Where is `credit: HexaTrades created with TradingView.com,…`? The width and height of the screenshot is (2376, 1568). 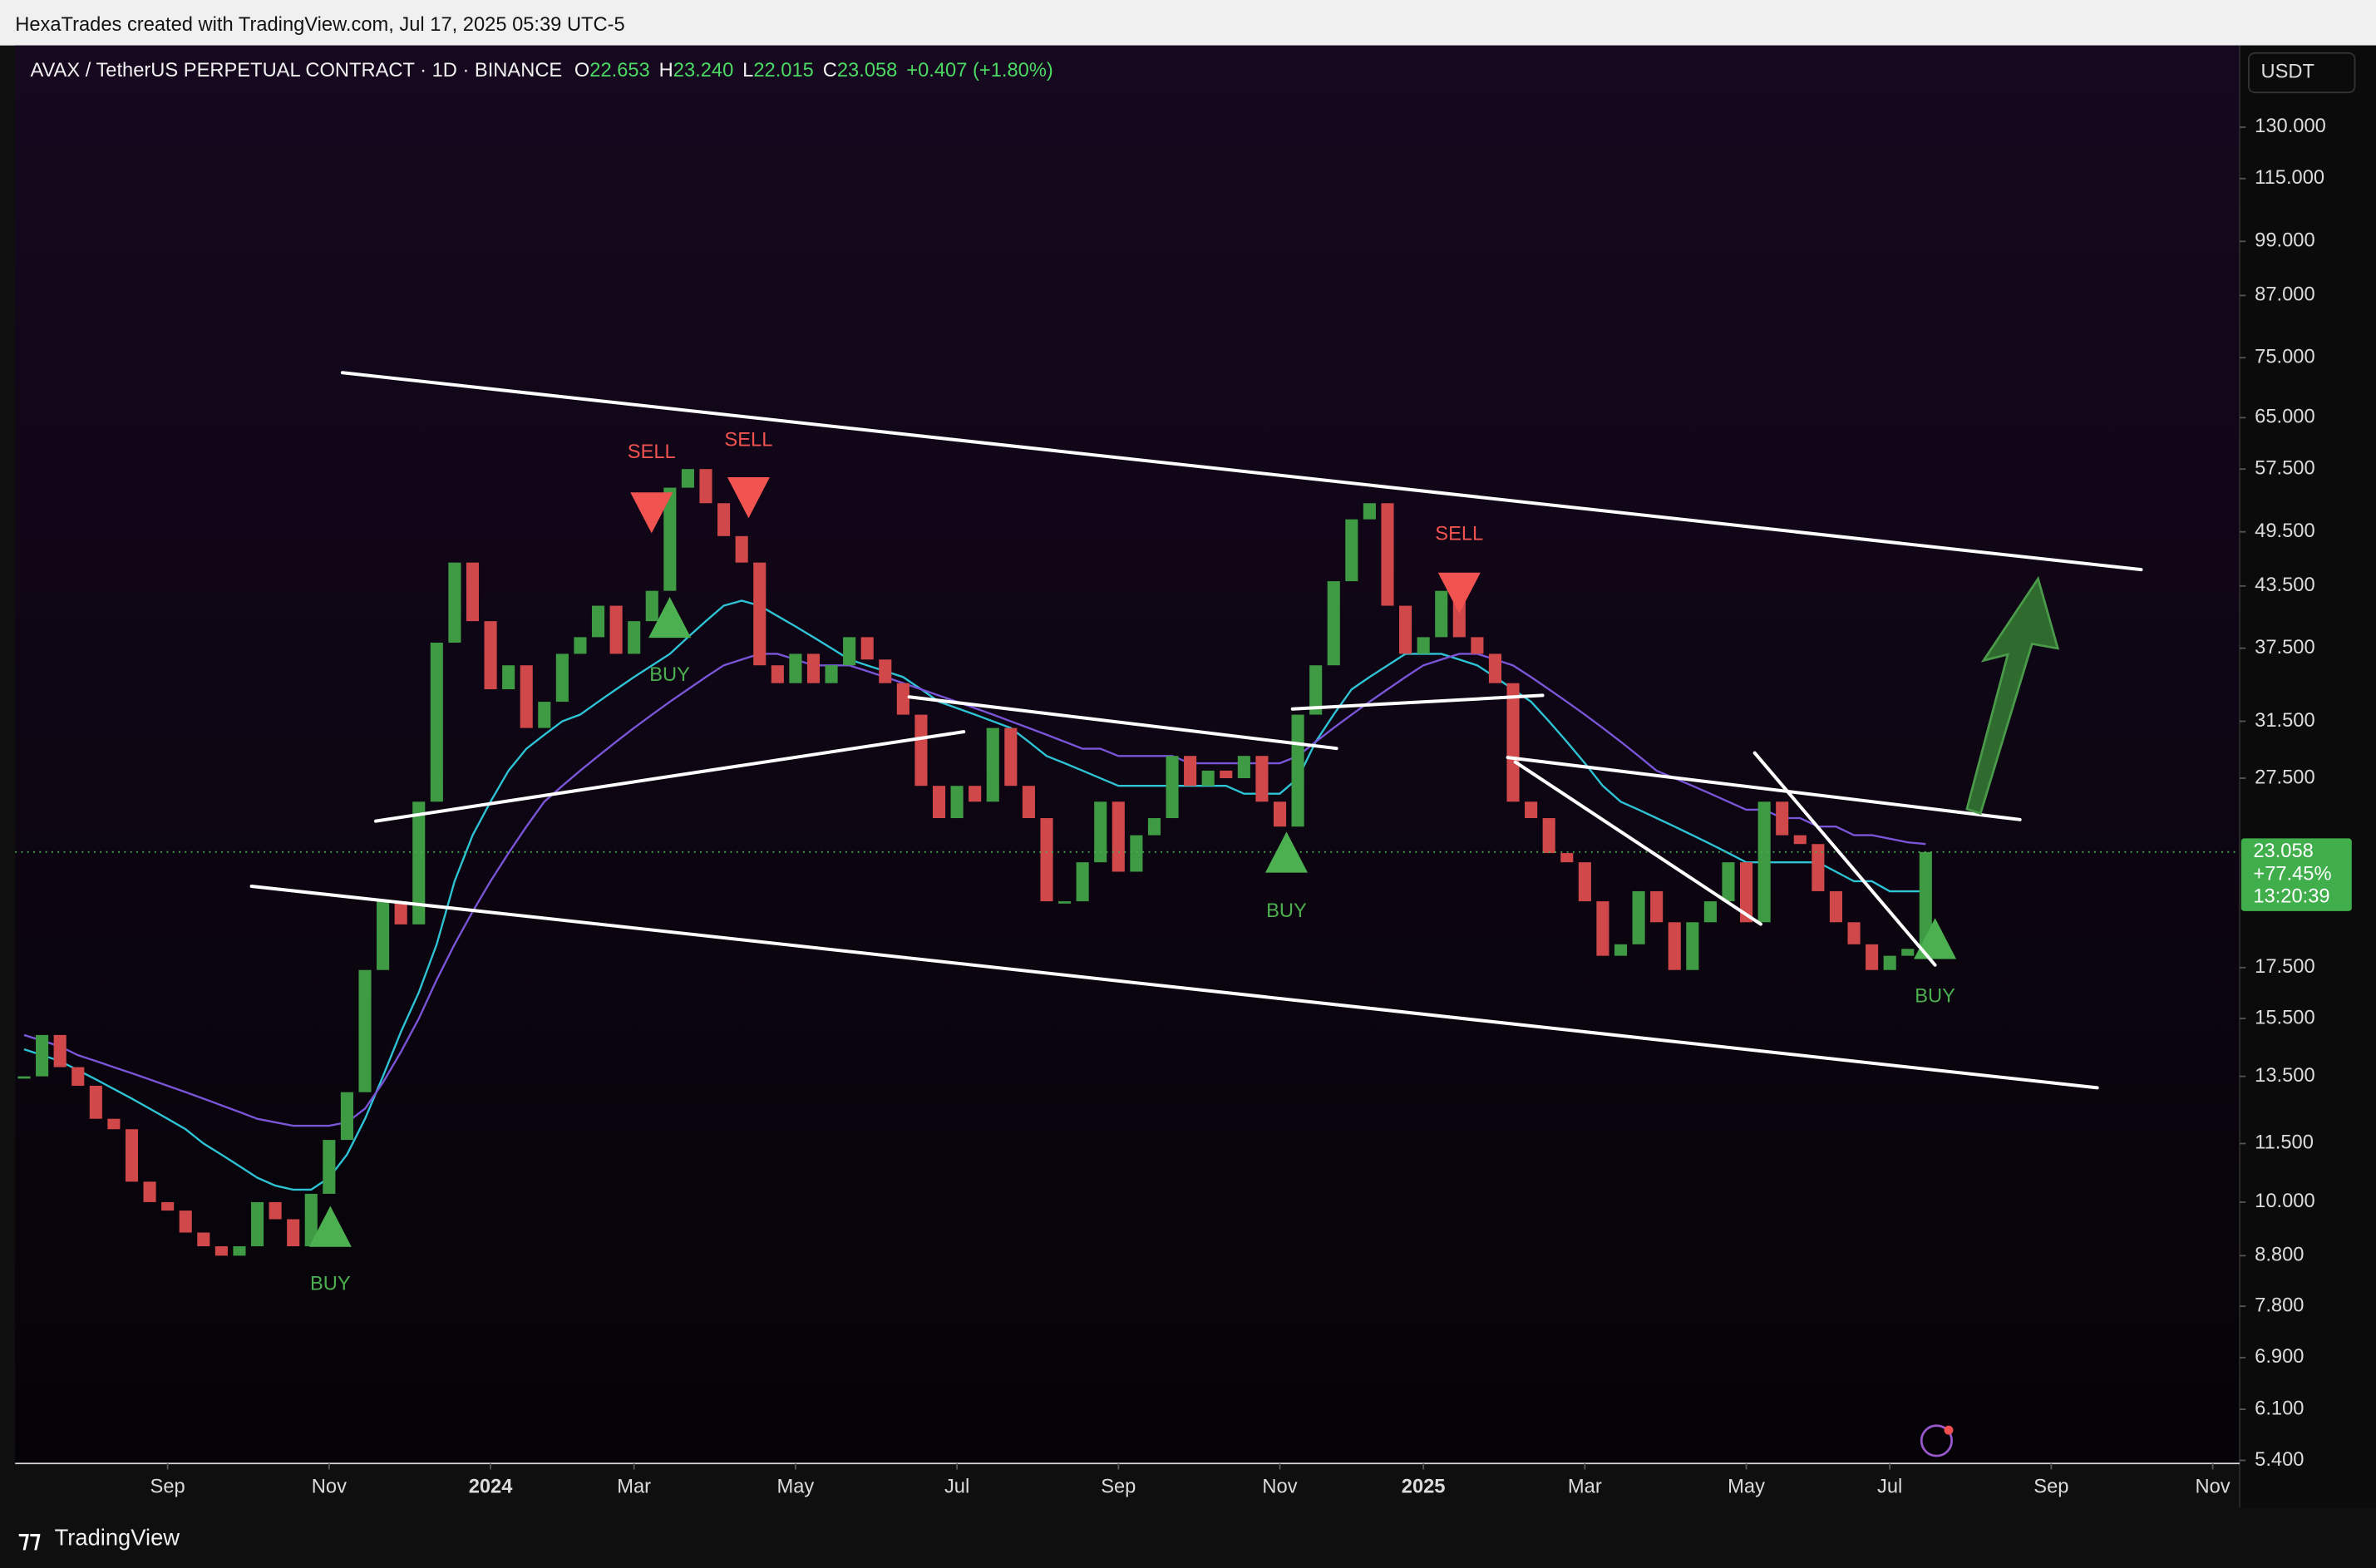 credit: HexaTrades created with TradingView.com,… is located at coordinates (319, 25).